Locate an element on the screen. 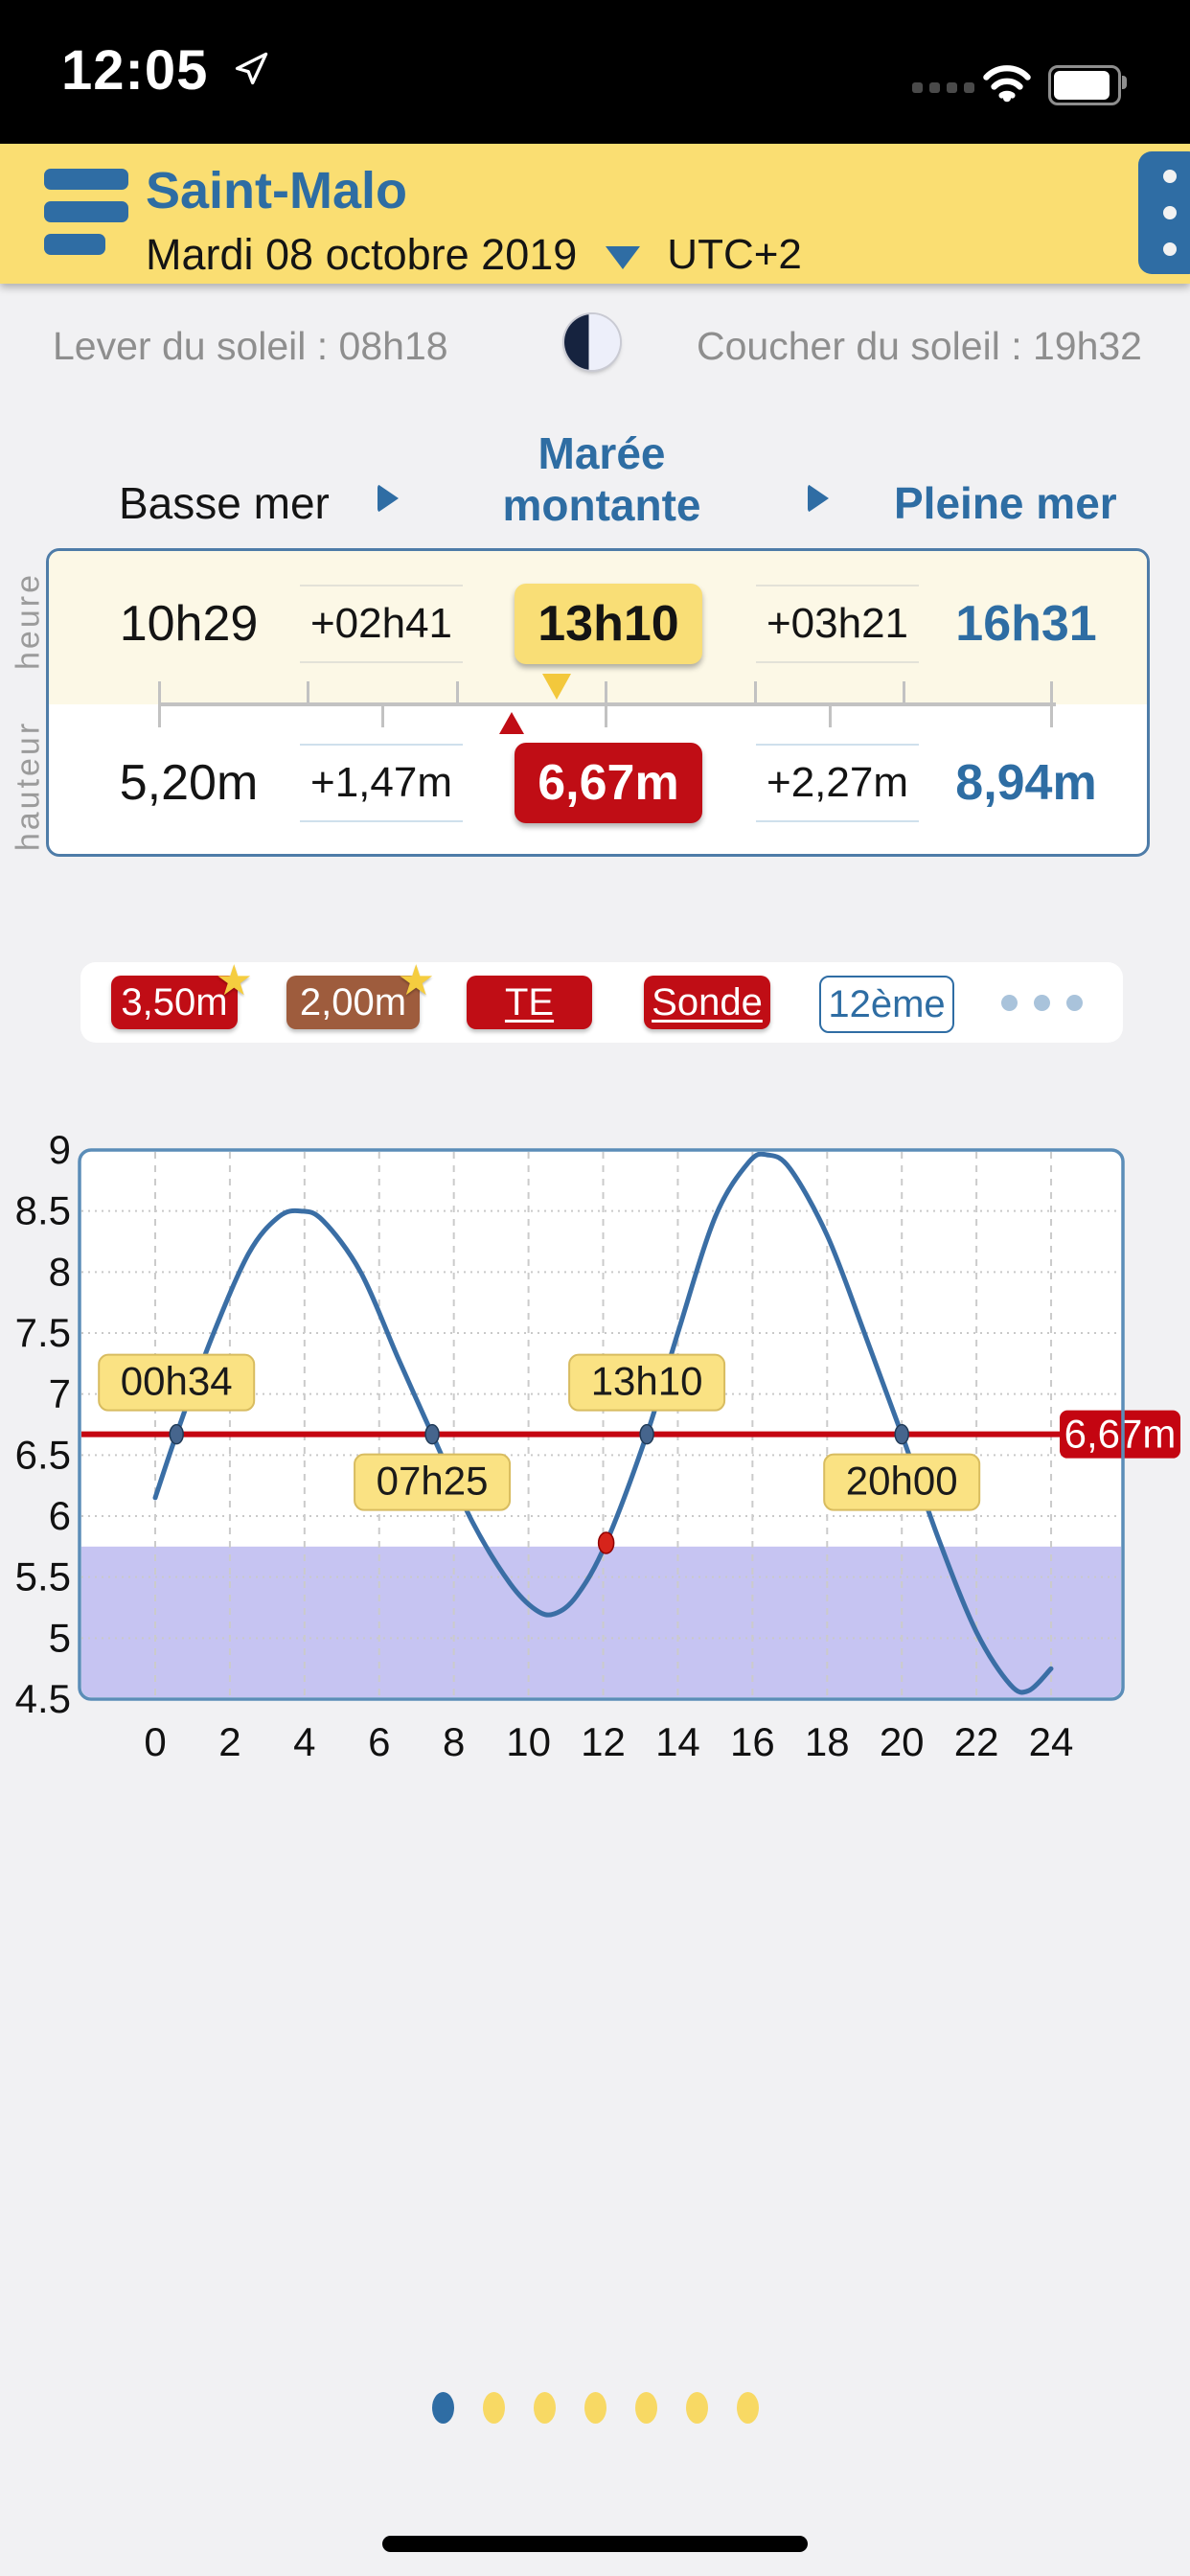  sunset-label: Coucher du soleil : 19h32 is located at coordinates (920, 346).